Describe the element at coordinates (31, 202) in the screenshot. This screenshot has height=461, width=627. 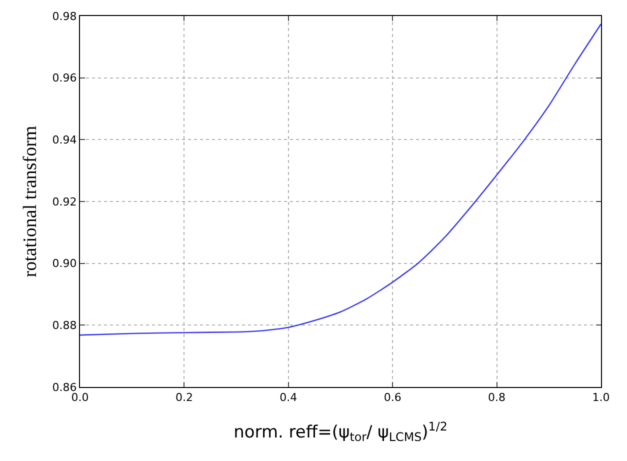
I see `y-axis-title: rotational transform` at that location.